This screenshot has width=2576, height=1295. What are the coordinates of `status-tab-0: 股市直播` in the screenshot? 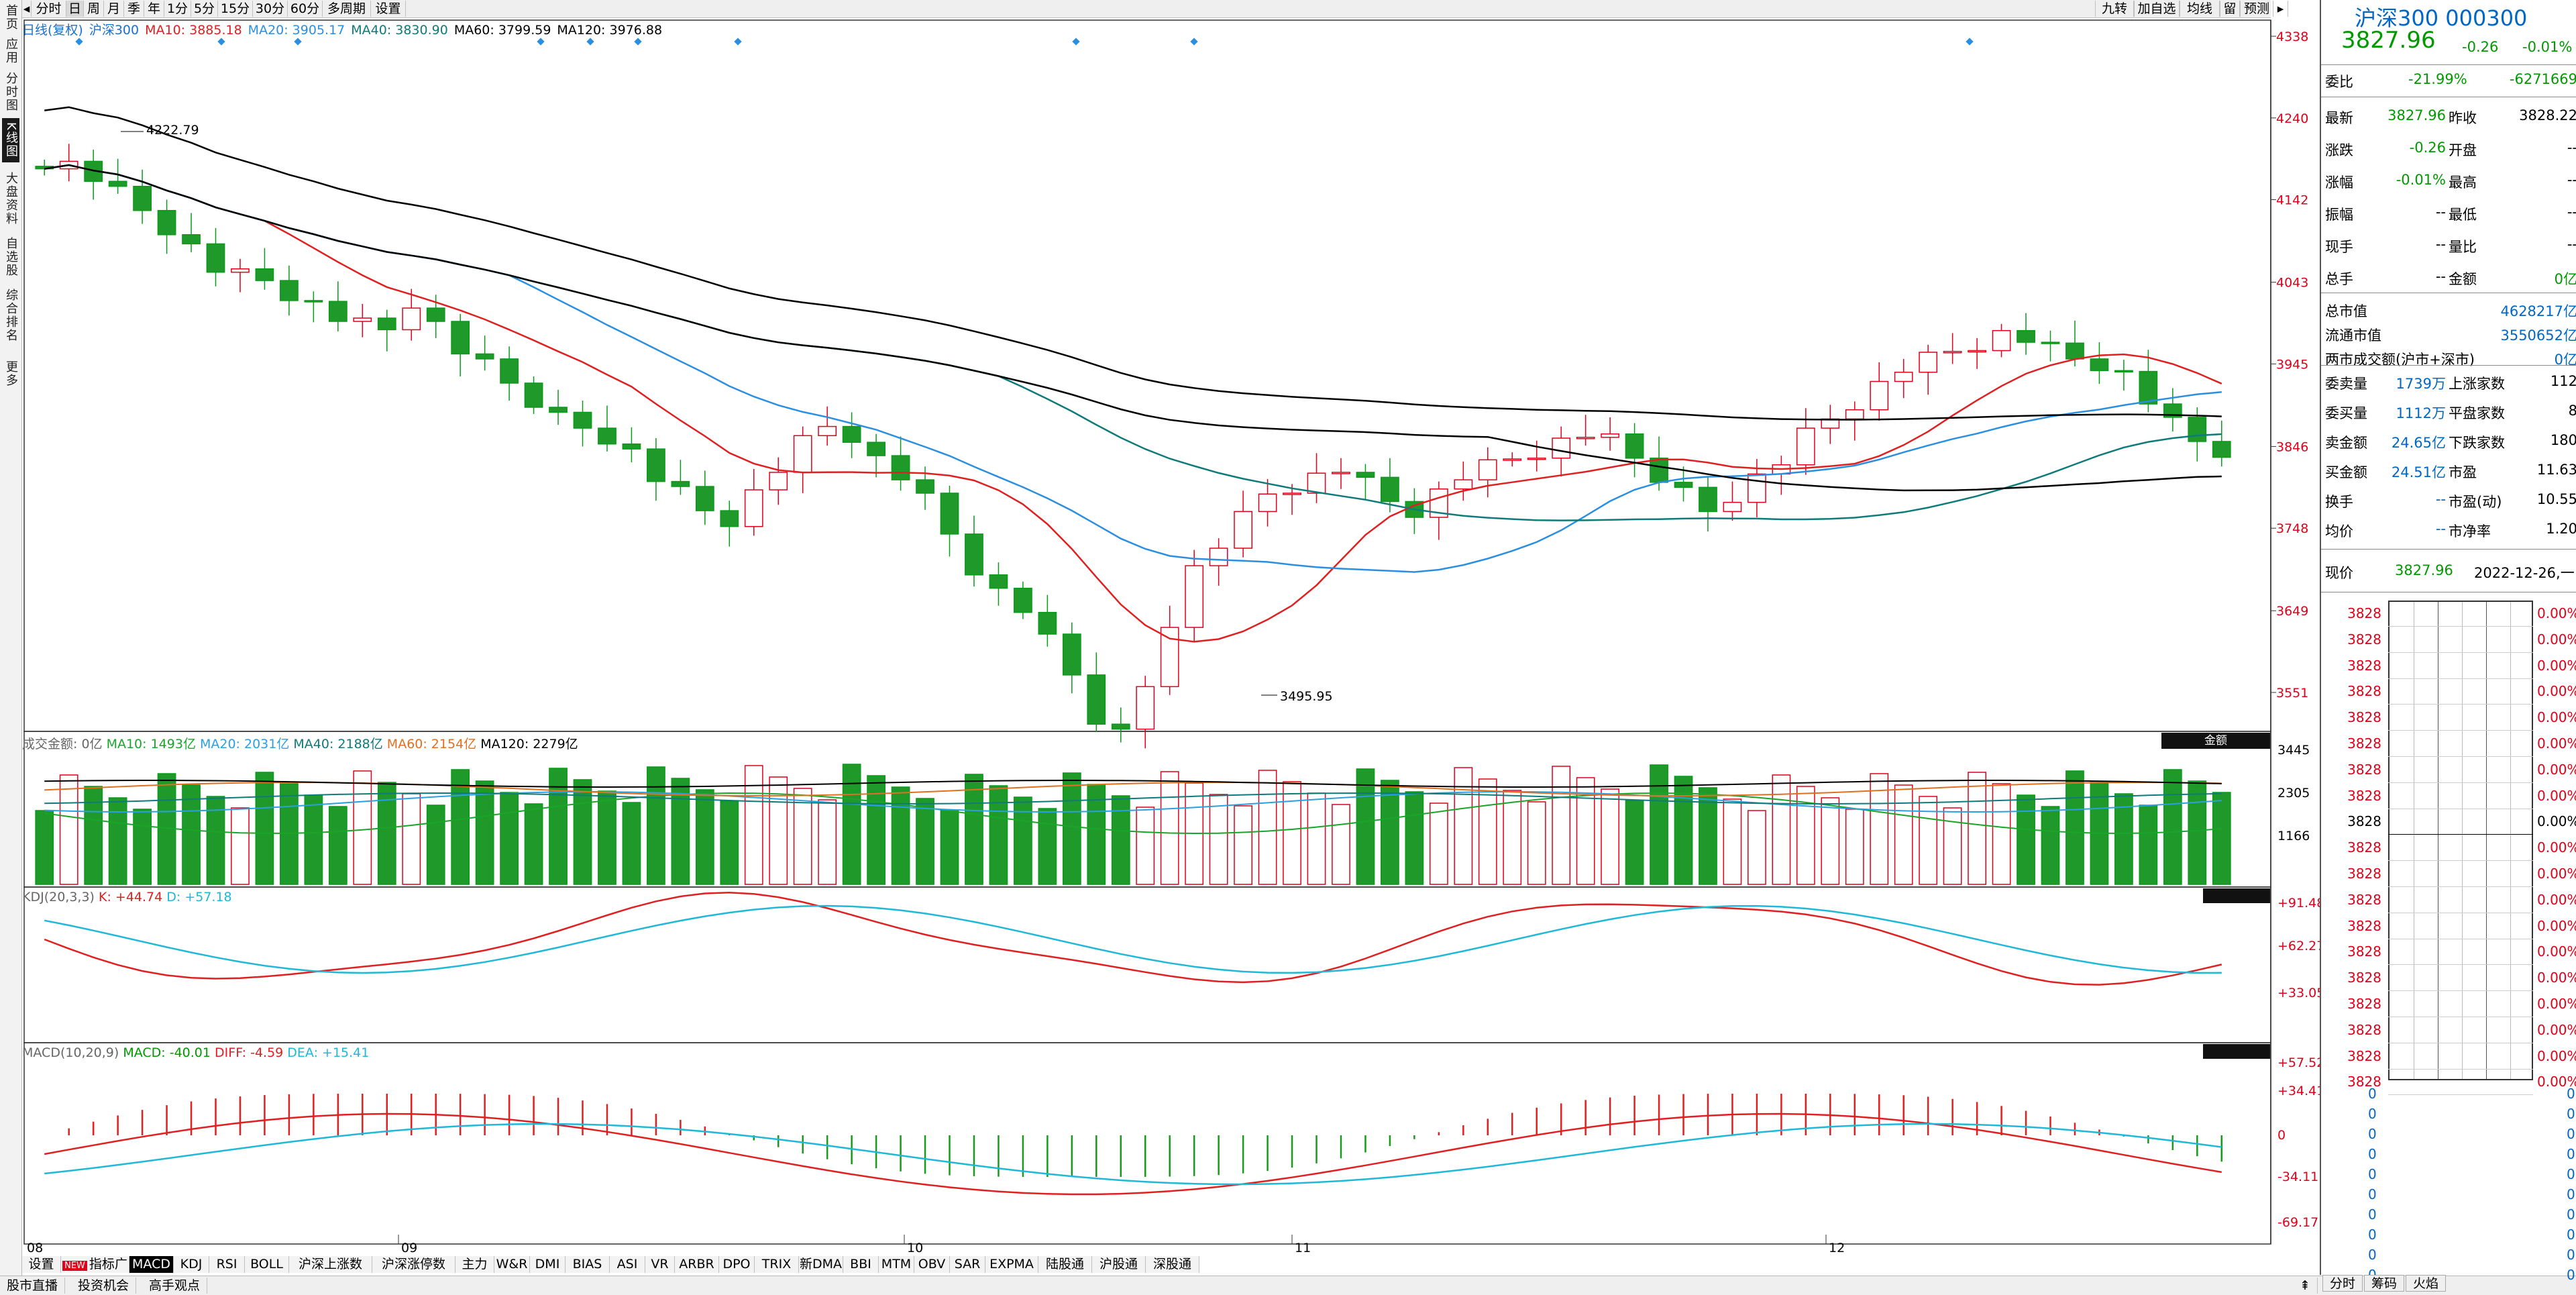 It's located at (33, 1286).